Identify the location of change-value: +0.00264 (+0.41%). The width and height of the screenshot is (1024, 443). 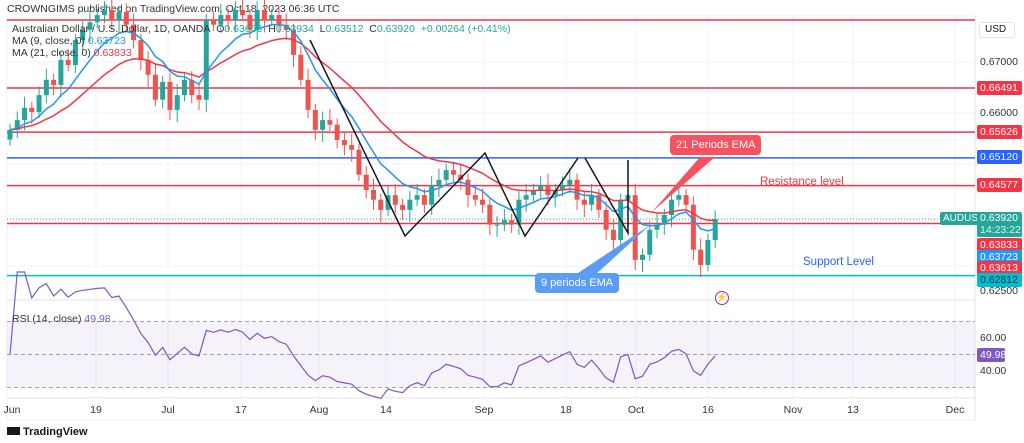
(465, 29).